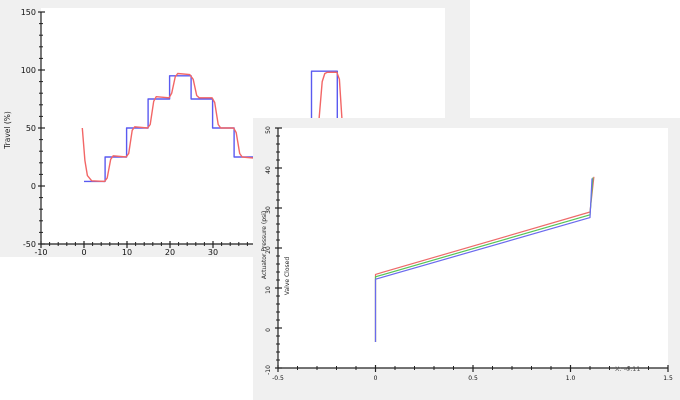 The height and width of the screenshot is (400, 680). What do you see at coordinates (170, 252) in the screenshot?
I see `x-tick-label: 20` at bounding box center [170, 252].